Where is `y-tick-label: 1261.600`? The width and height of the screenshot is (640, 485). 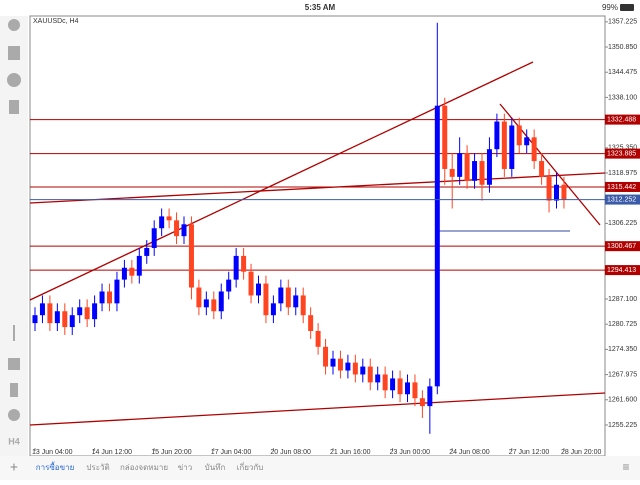 y-tick-label: 1261.600 is located at coordinates (622, 400).